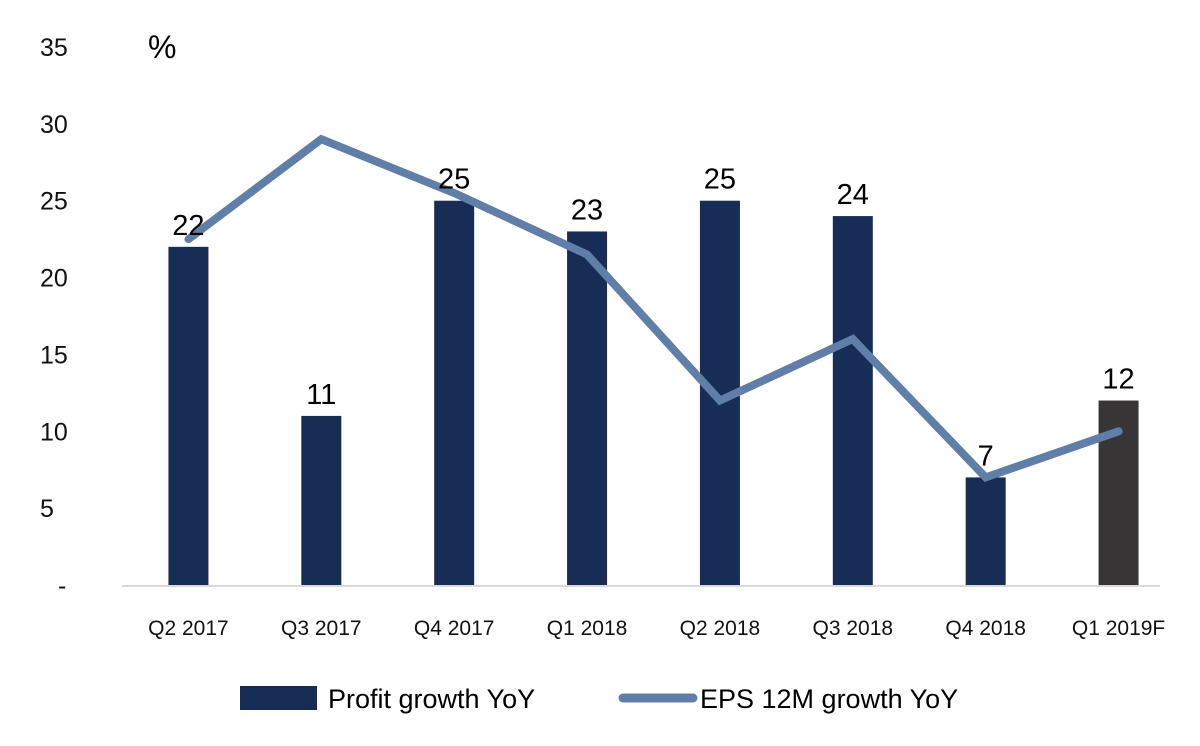  What do you see at coordinates (54, 202) in the screenshot?
I see `y-tick-label: 25` at bounding box center [54, 202].